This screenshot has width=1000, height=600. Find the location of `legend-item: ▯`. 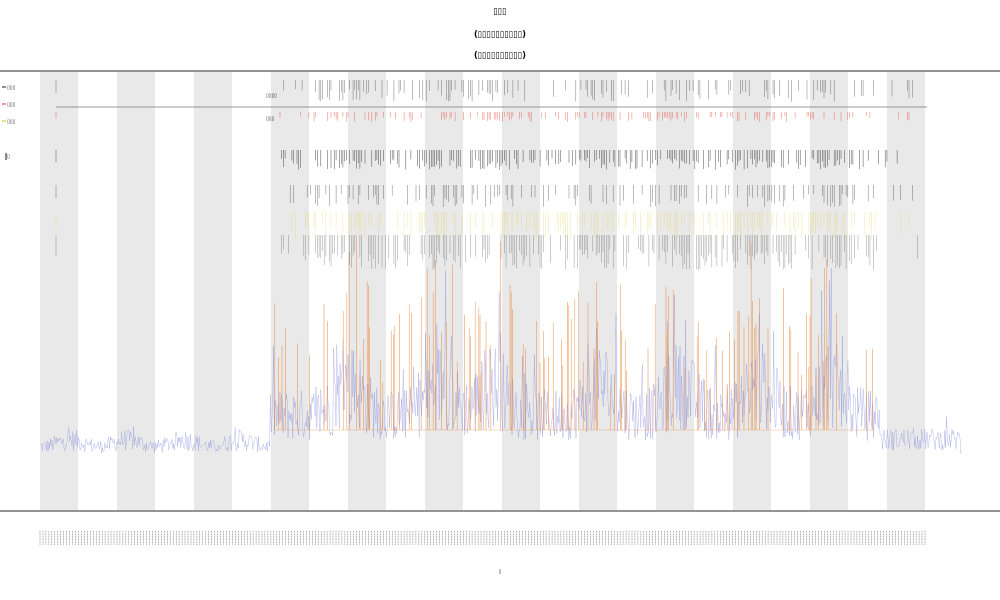

legend-item: ▯ is located at coordinates (7, 156).